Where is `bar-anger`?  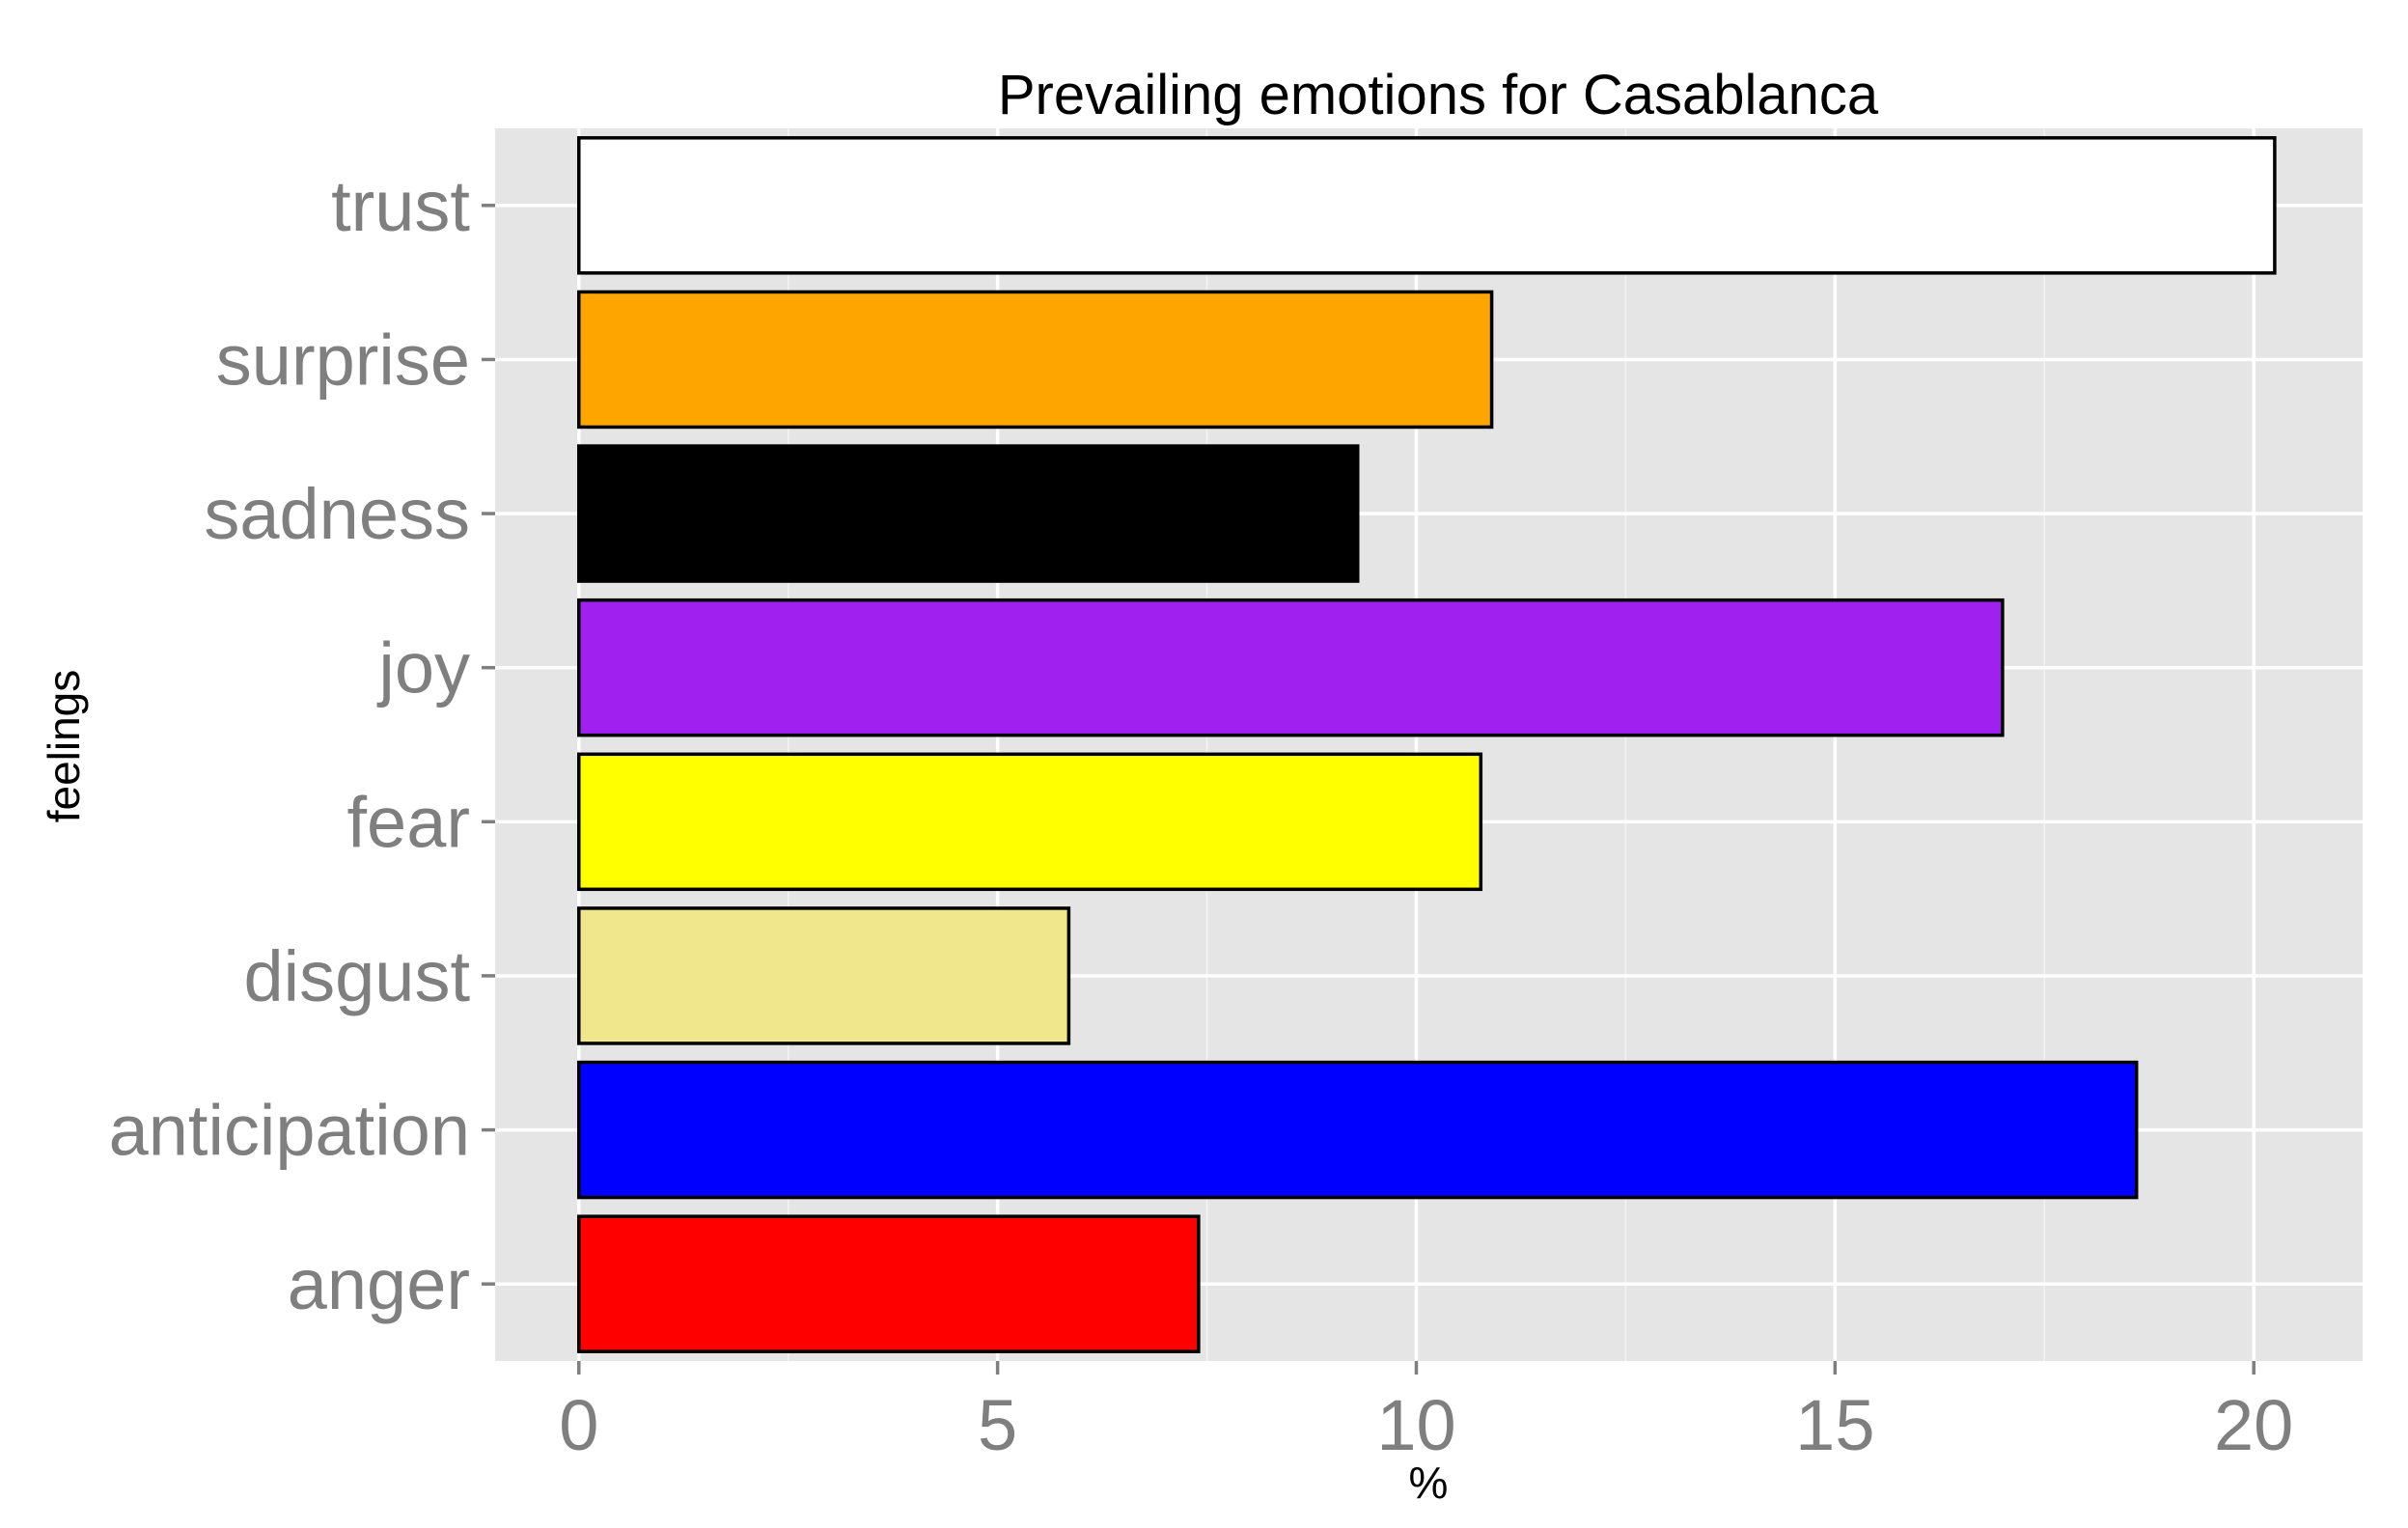 bar-anger is located at coordinates (889, 1283).